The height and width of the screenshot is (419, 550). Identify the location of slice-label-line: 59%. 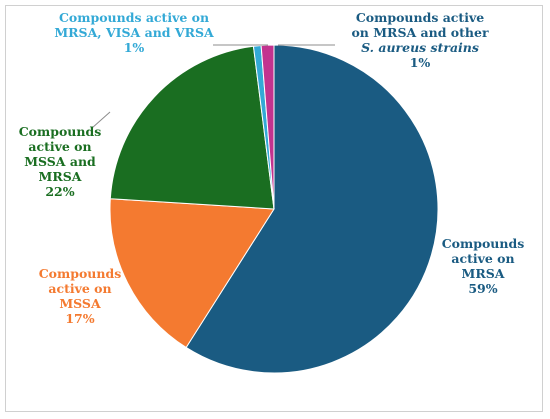
(483, 288).